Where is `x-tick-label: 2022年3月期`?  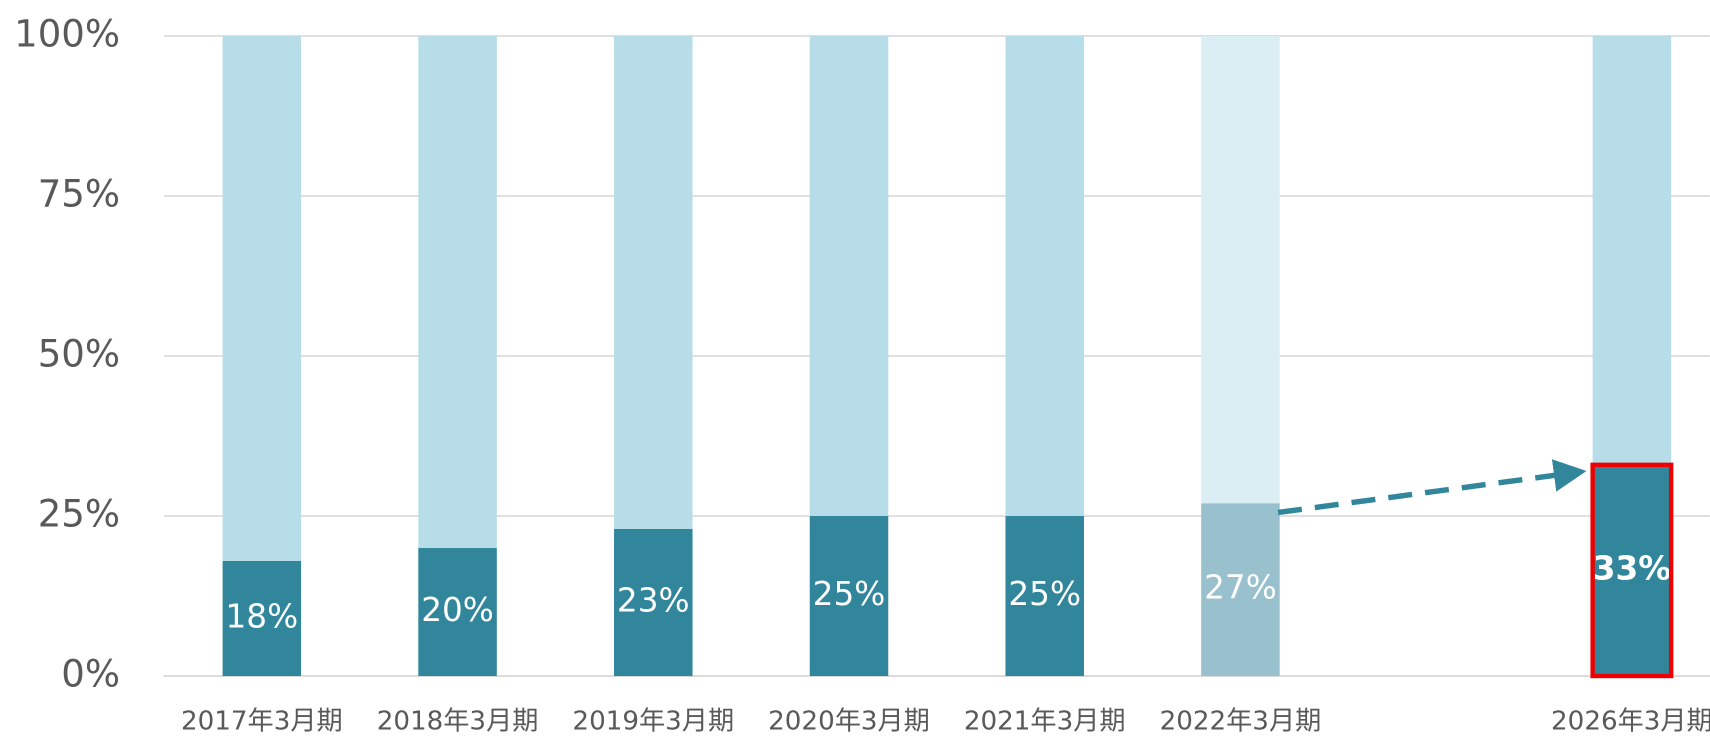 x-tick-label: 2022年3月期 is located at coordinates (1241, 721).